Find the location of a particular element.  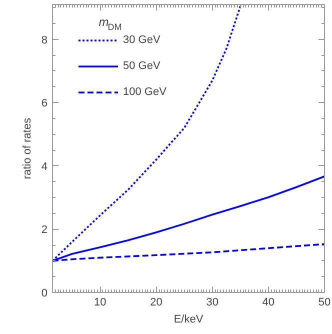

x-tick-label: 50 is located at coordinates (324, 302).